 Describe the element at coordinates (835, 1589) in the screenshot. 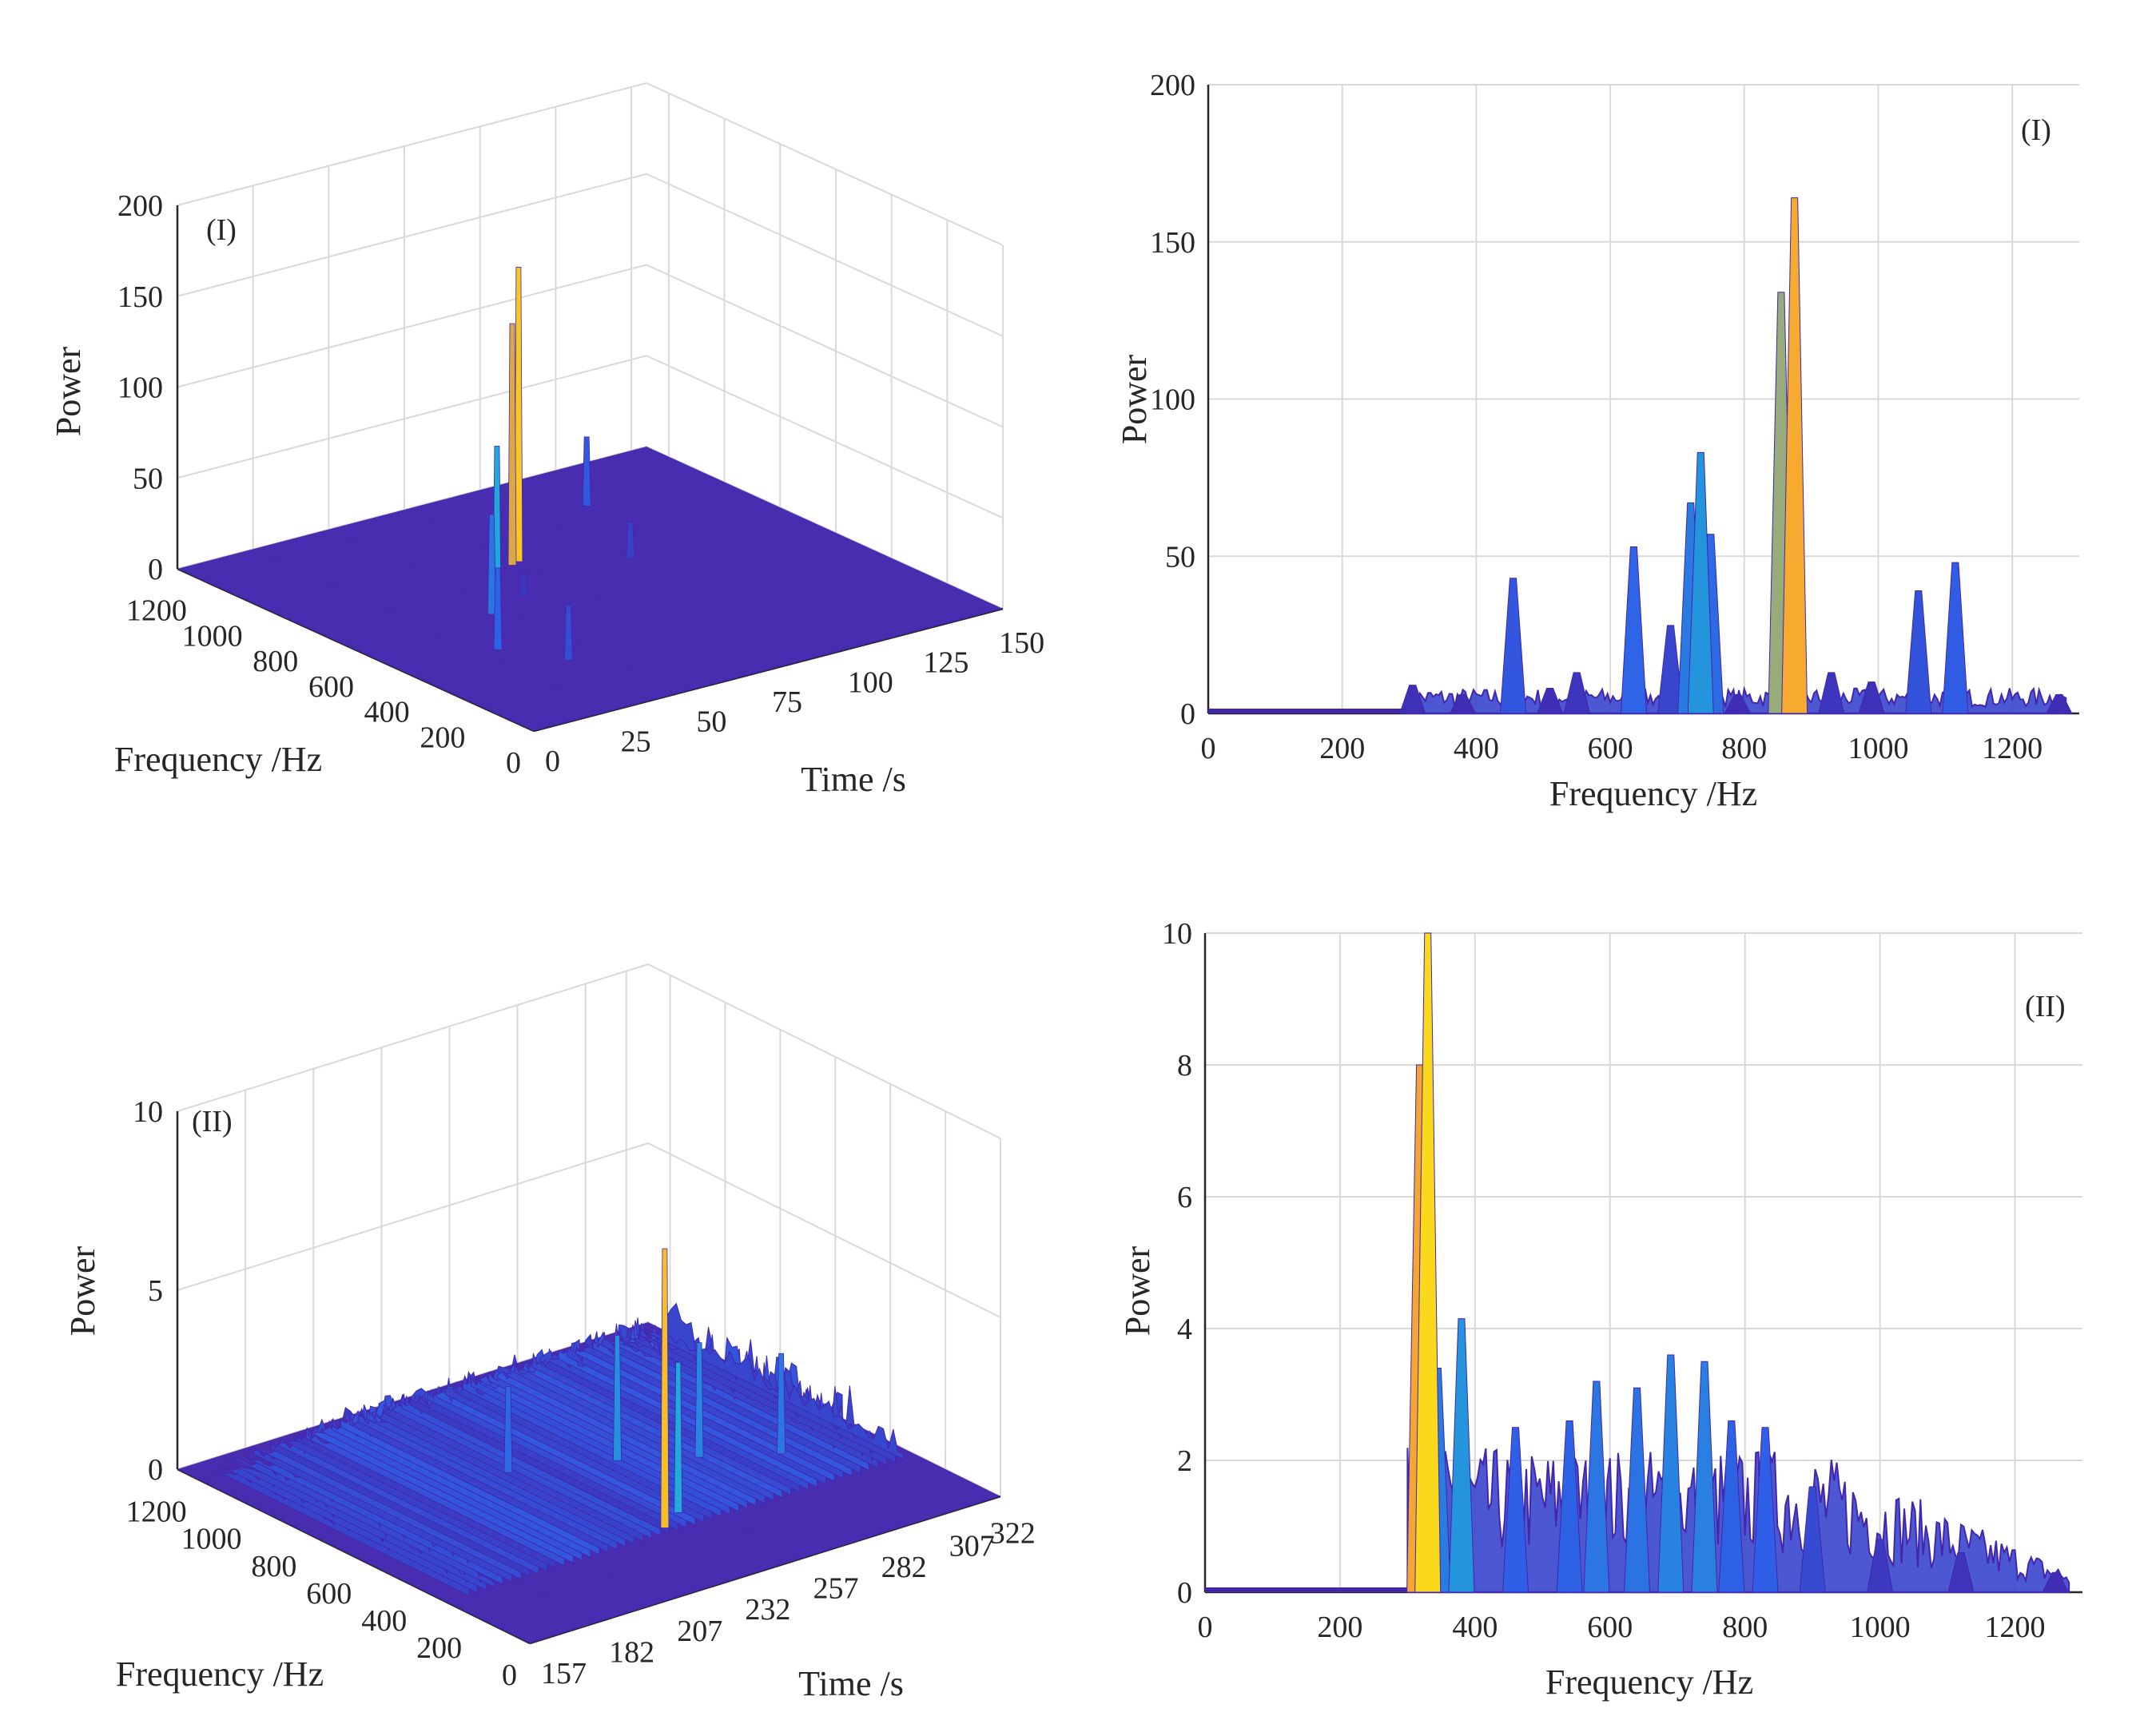

I see `y-tick-label: 257` at that location.